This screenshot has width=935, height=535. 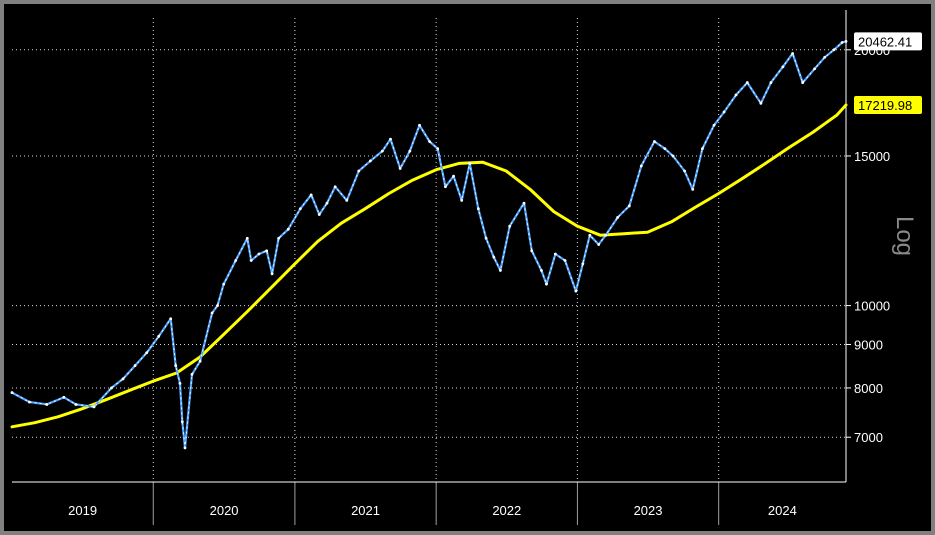 I want to click on price-badge-text: 20462.41, so click(x=885, y=41).